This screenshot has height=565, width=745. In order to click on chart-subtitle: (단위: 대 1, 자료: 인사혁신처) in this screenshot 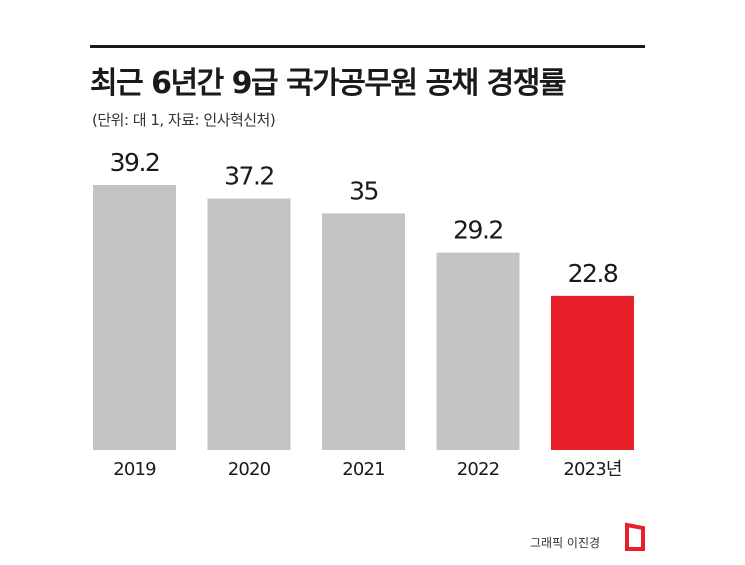, I will do `click(184, 120)`.